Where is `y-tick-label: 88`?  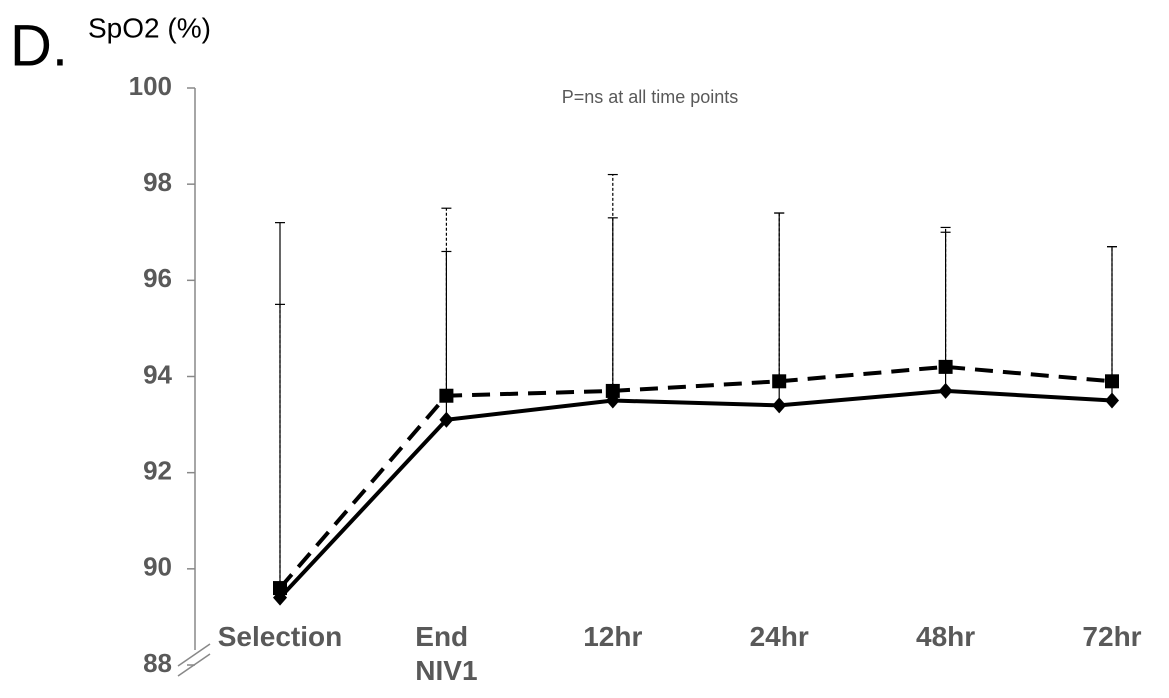
y-tick-label: 88 is located at coordinates (157, 663).